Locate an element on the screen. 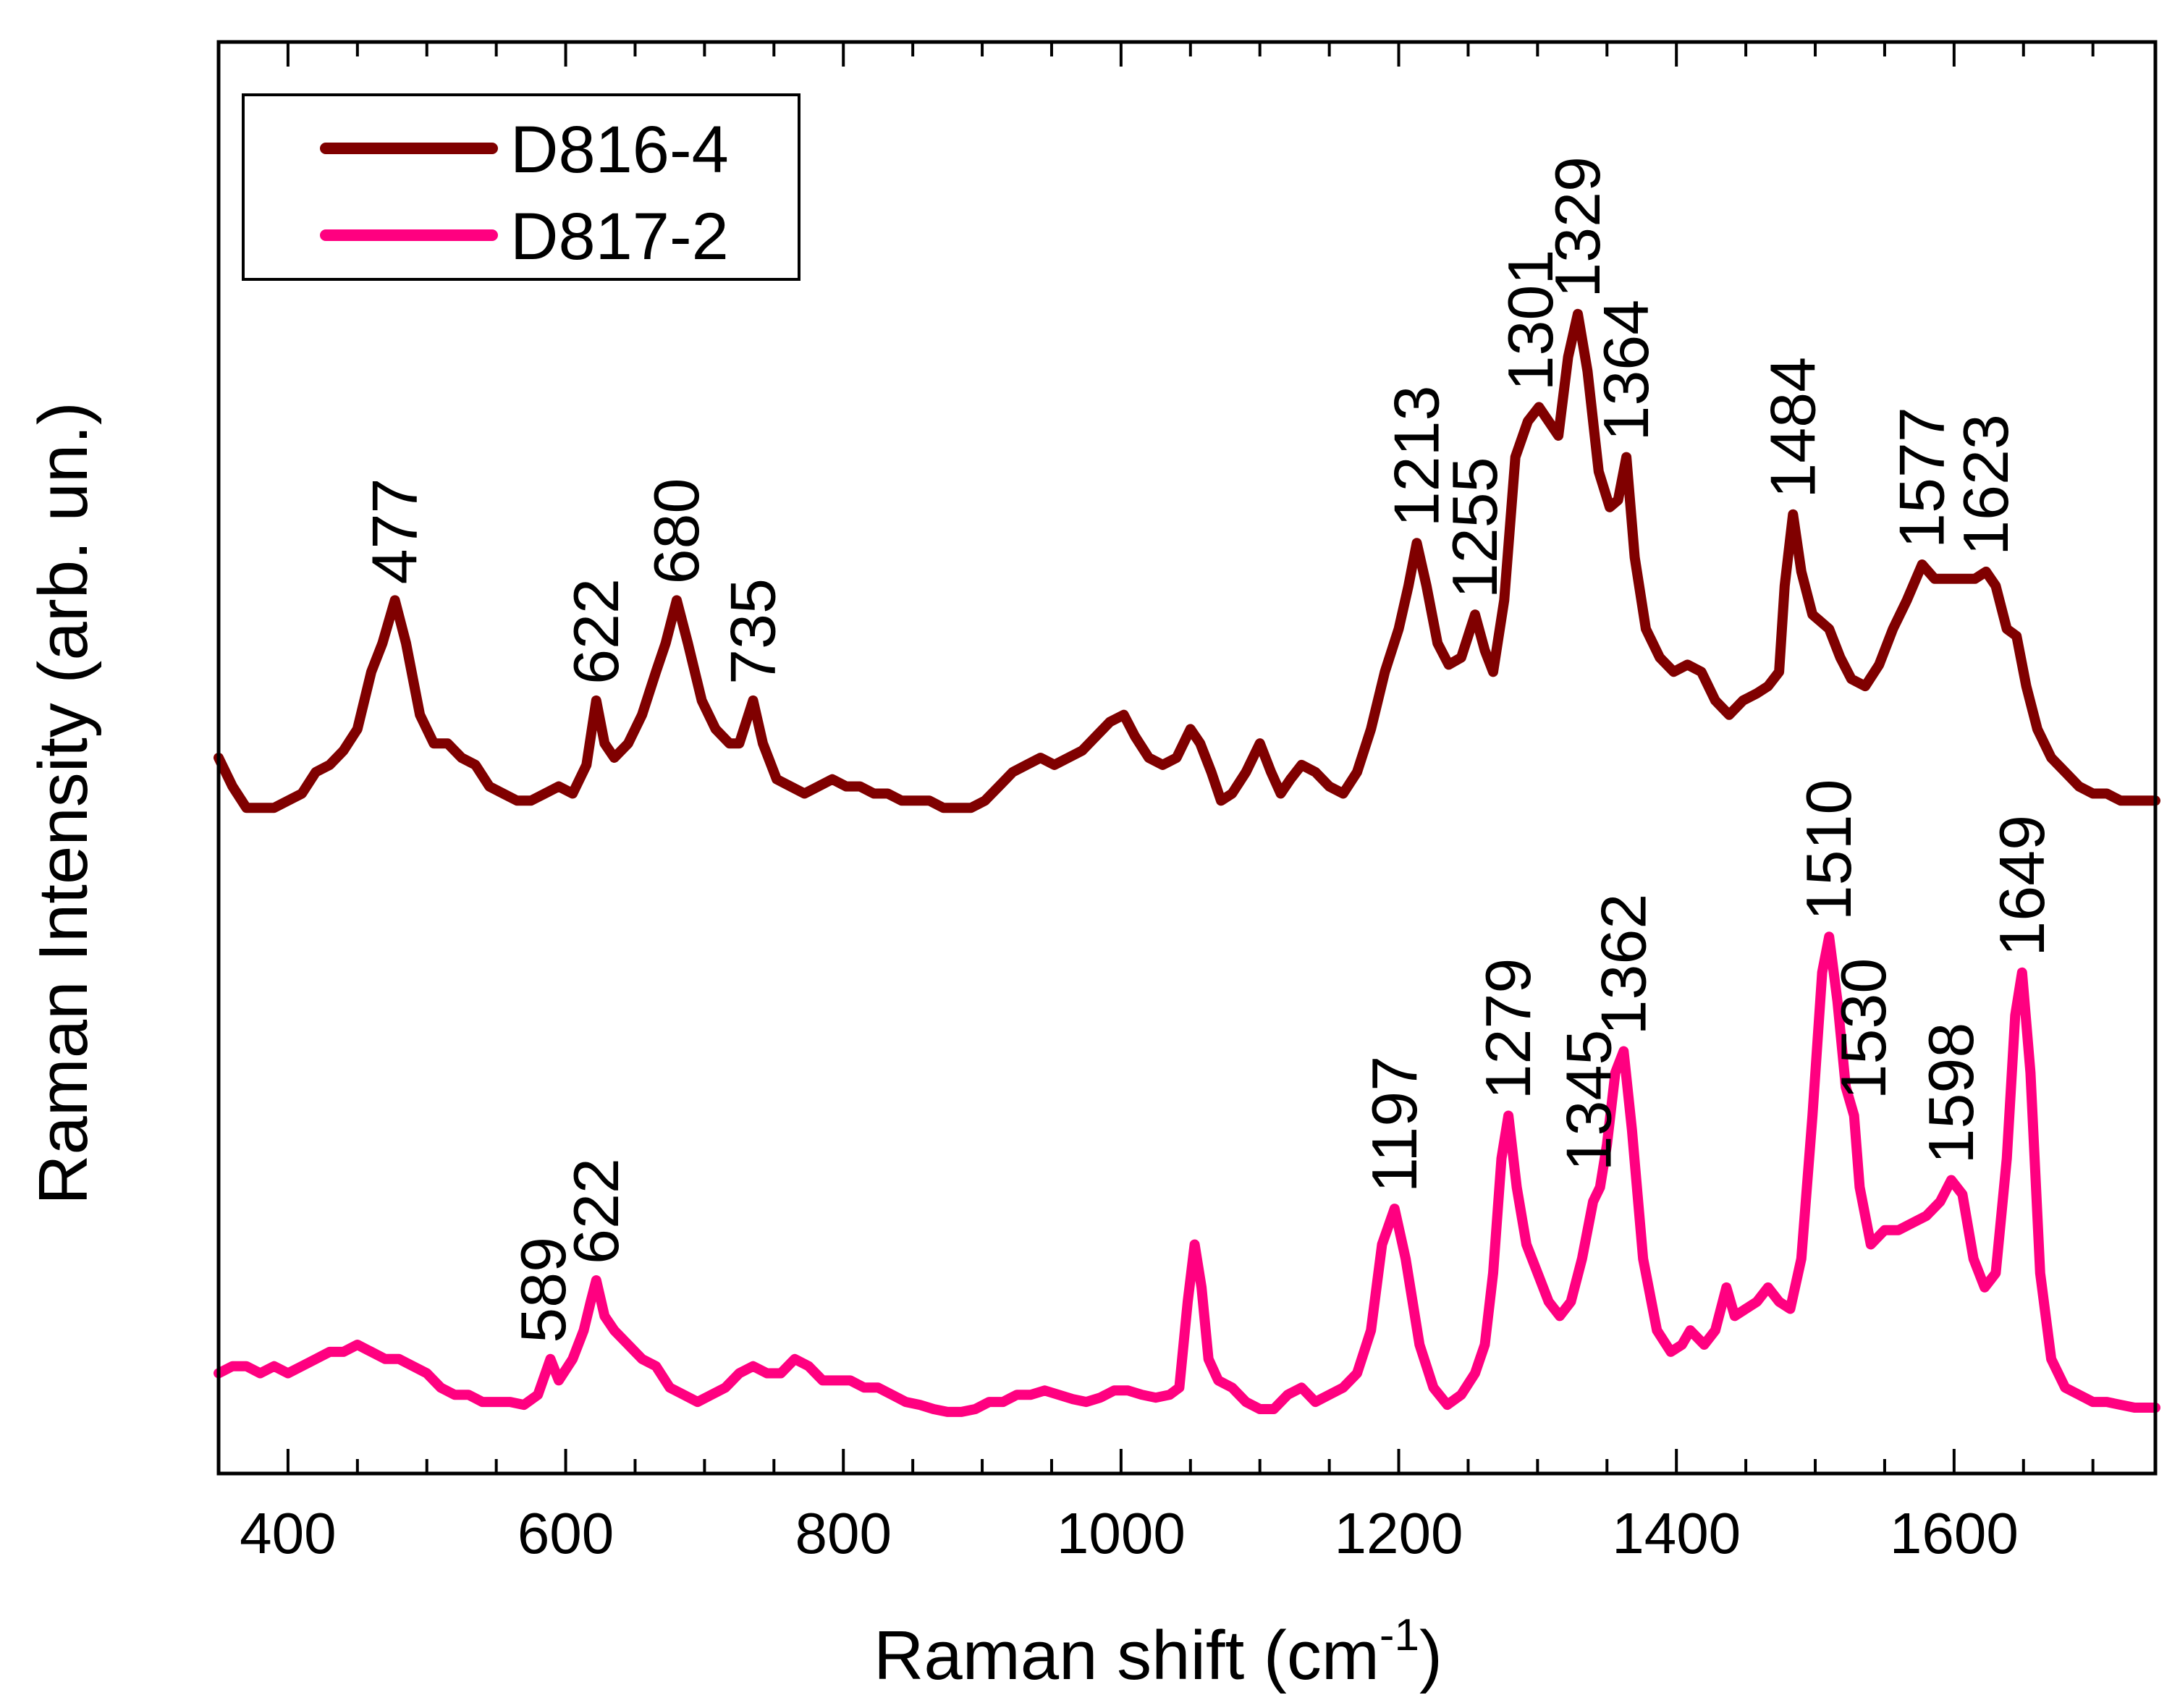 This screenshot has width=2180, height=1708. legend: D816-4 D817-2 is located at coordinates (521, 187).